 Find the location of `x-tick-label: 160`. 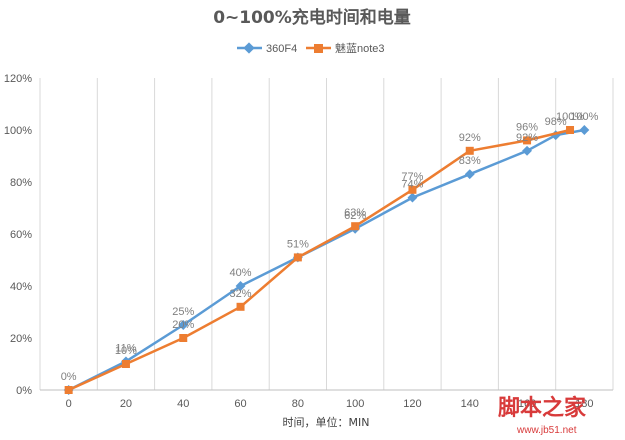

x-tick-label: 160 is located at coordinates (527, 404).